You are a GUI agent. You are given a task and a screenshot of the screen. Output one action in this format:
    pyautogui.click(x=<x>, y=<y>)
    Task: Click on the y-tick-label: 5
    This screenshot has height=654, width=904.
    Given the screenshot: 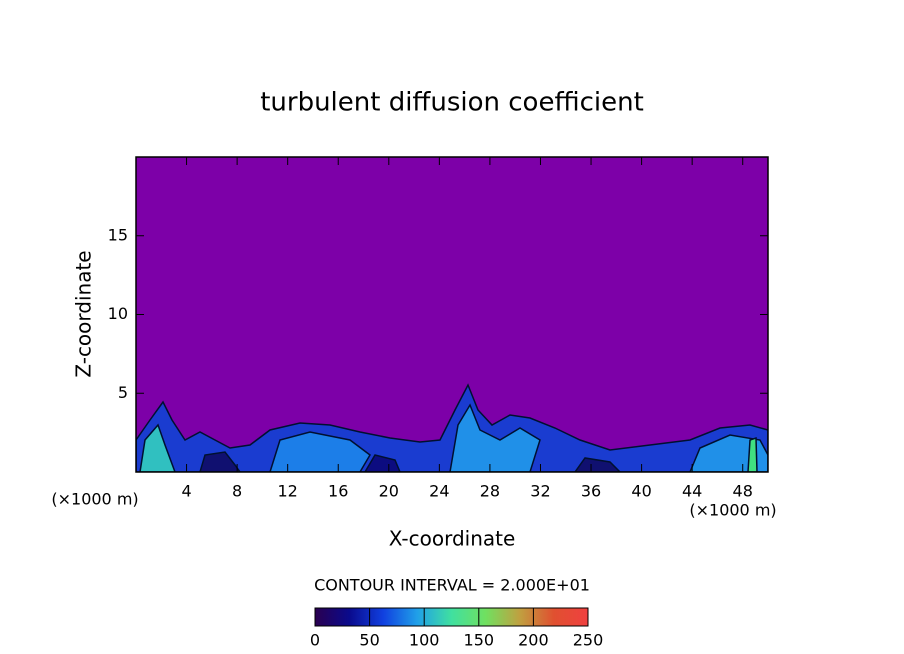 What is the action you would take?
    pyautogui.click(x=123, y=392)
    